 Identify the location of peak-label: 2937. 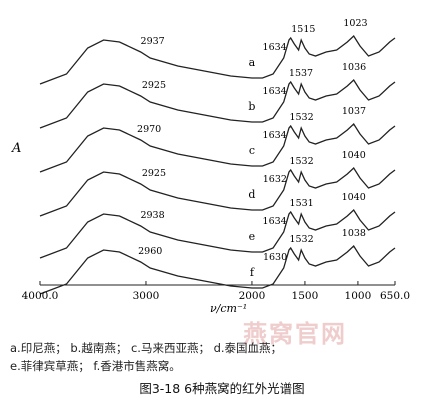
(153, 41).